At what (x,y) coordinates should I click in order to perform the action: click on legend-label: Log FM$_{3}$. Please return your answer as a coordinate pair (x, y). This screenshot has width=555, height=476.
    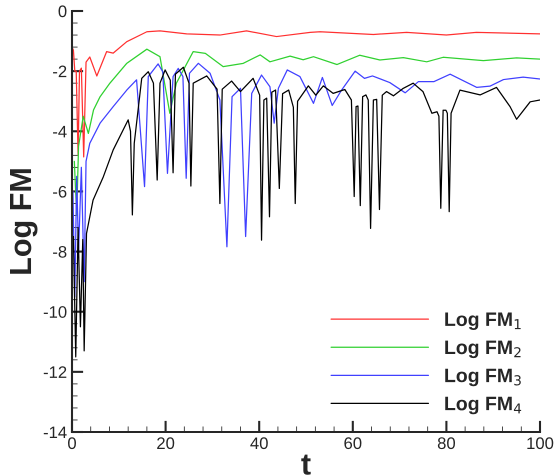
    Looking at the image, I should click on (483, 377).